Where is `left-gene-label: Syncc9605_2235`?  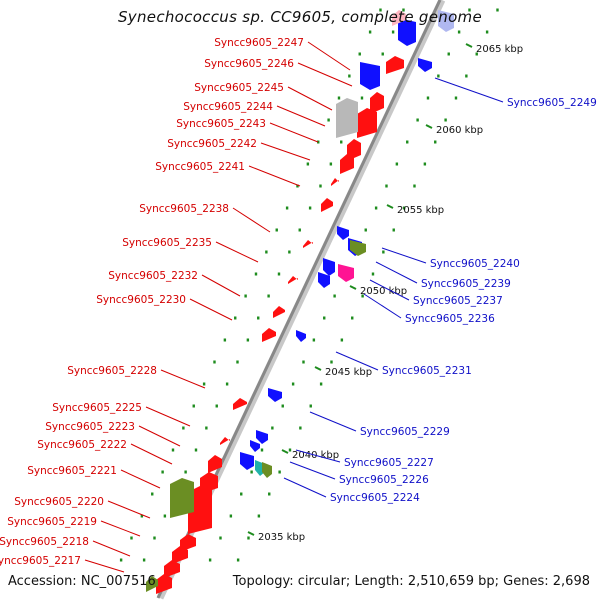
left-gene-label: Syncc9605_2235 is located at coordinates (167, 243).